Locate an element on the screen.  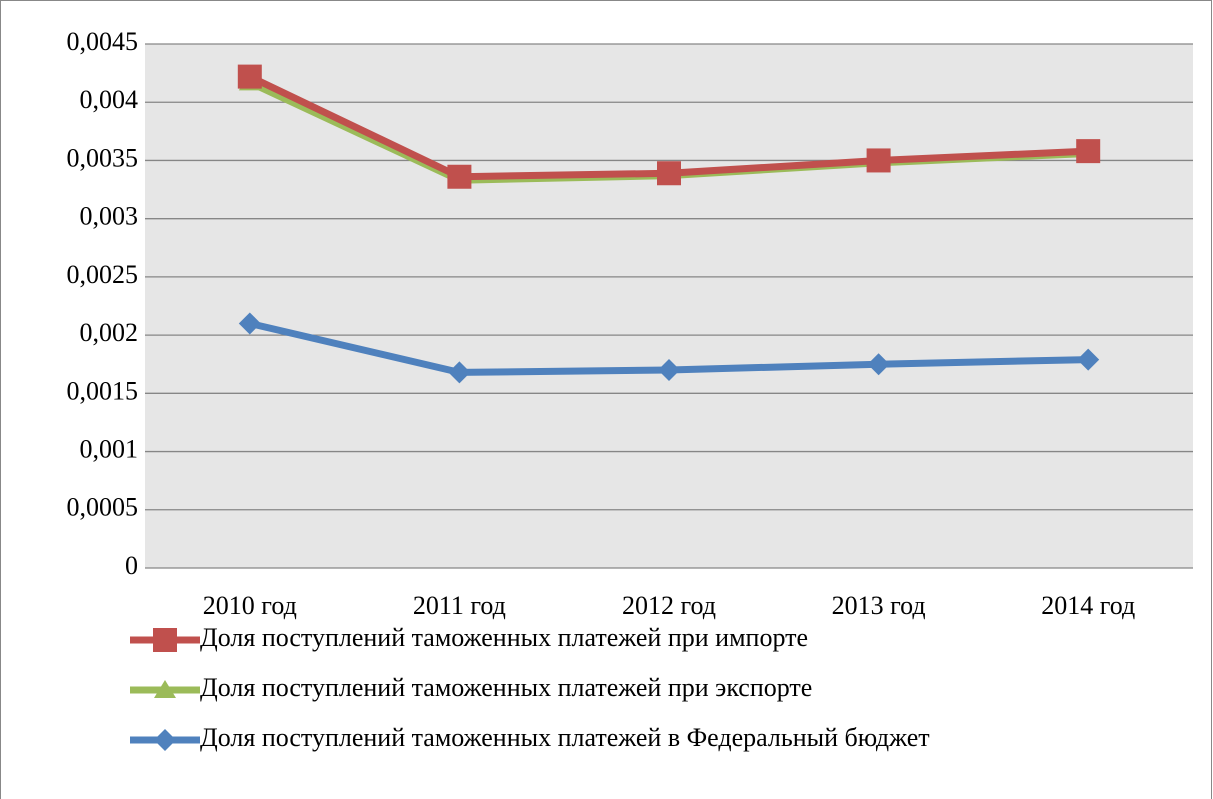
y-tick-label: 0 is located at coordinates (131, 565).